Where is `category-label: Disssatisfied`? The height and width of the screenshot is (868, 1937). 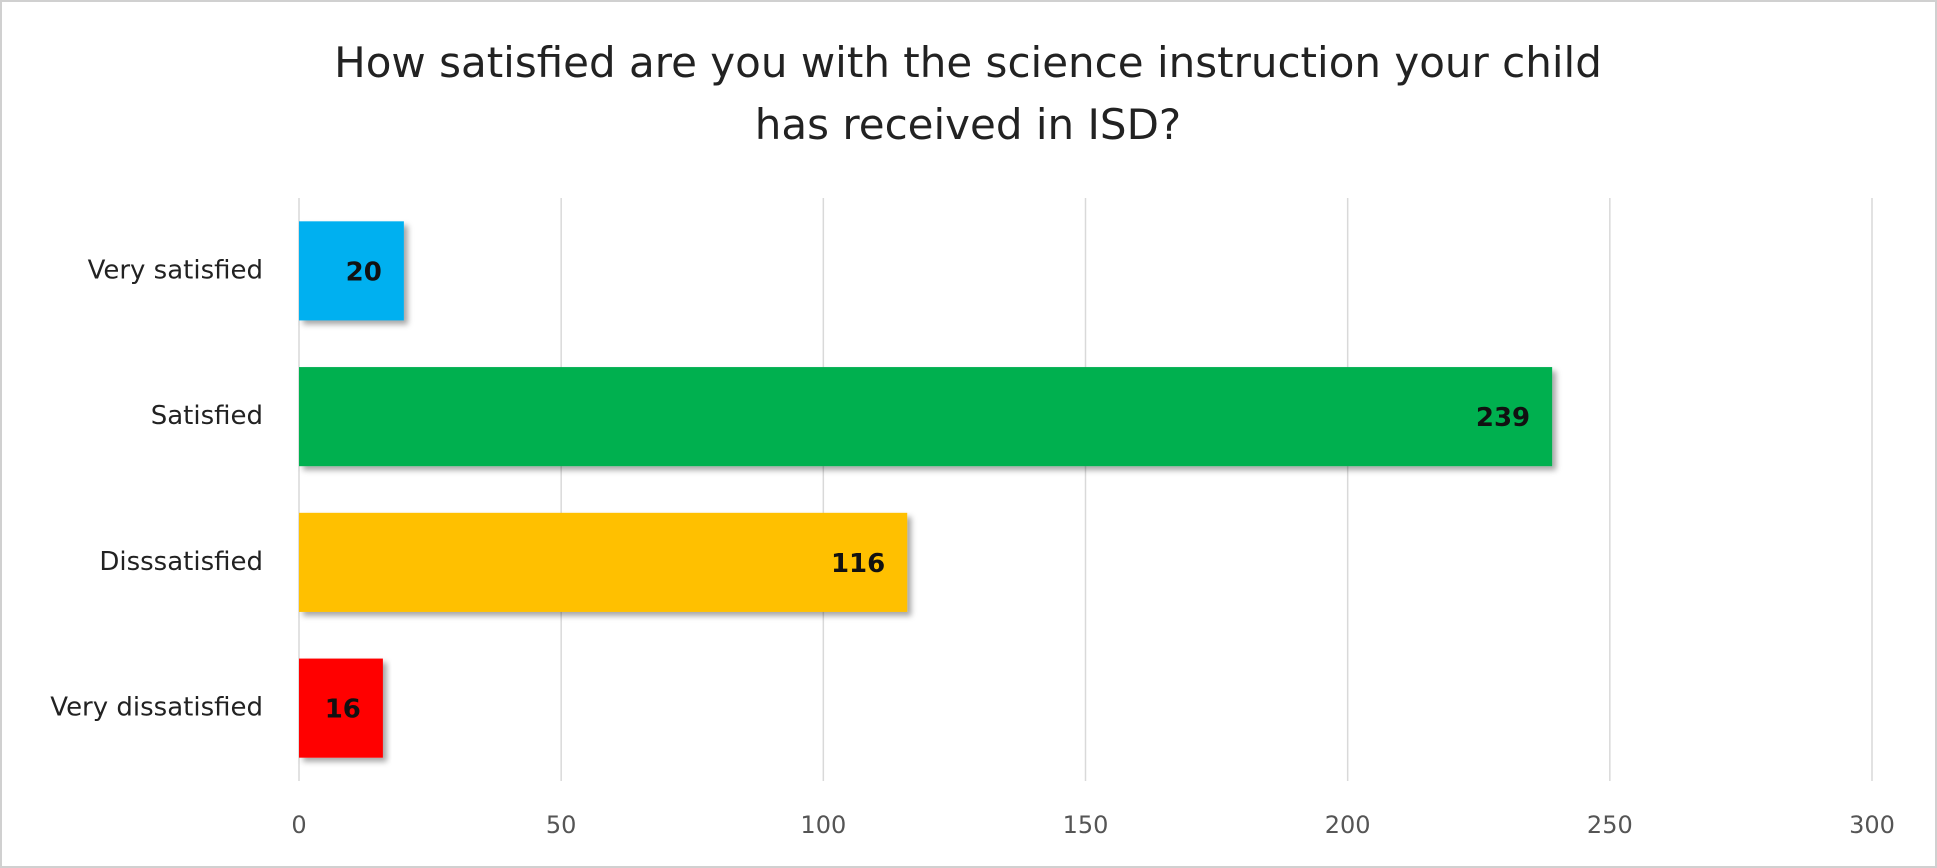 category-label: Disssatisfied is located at coordinates (181, 562).